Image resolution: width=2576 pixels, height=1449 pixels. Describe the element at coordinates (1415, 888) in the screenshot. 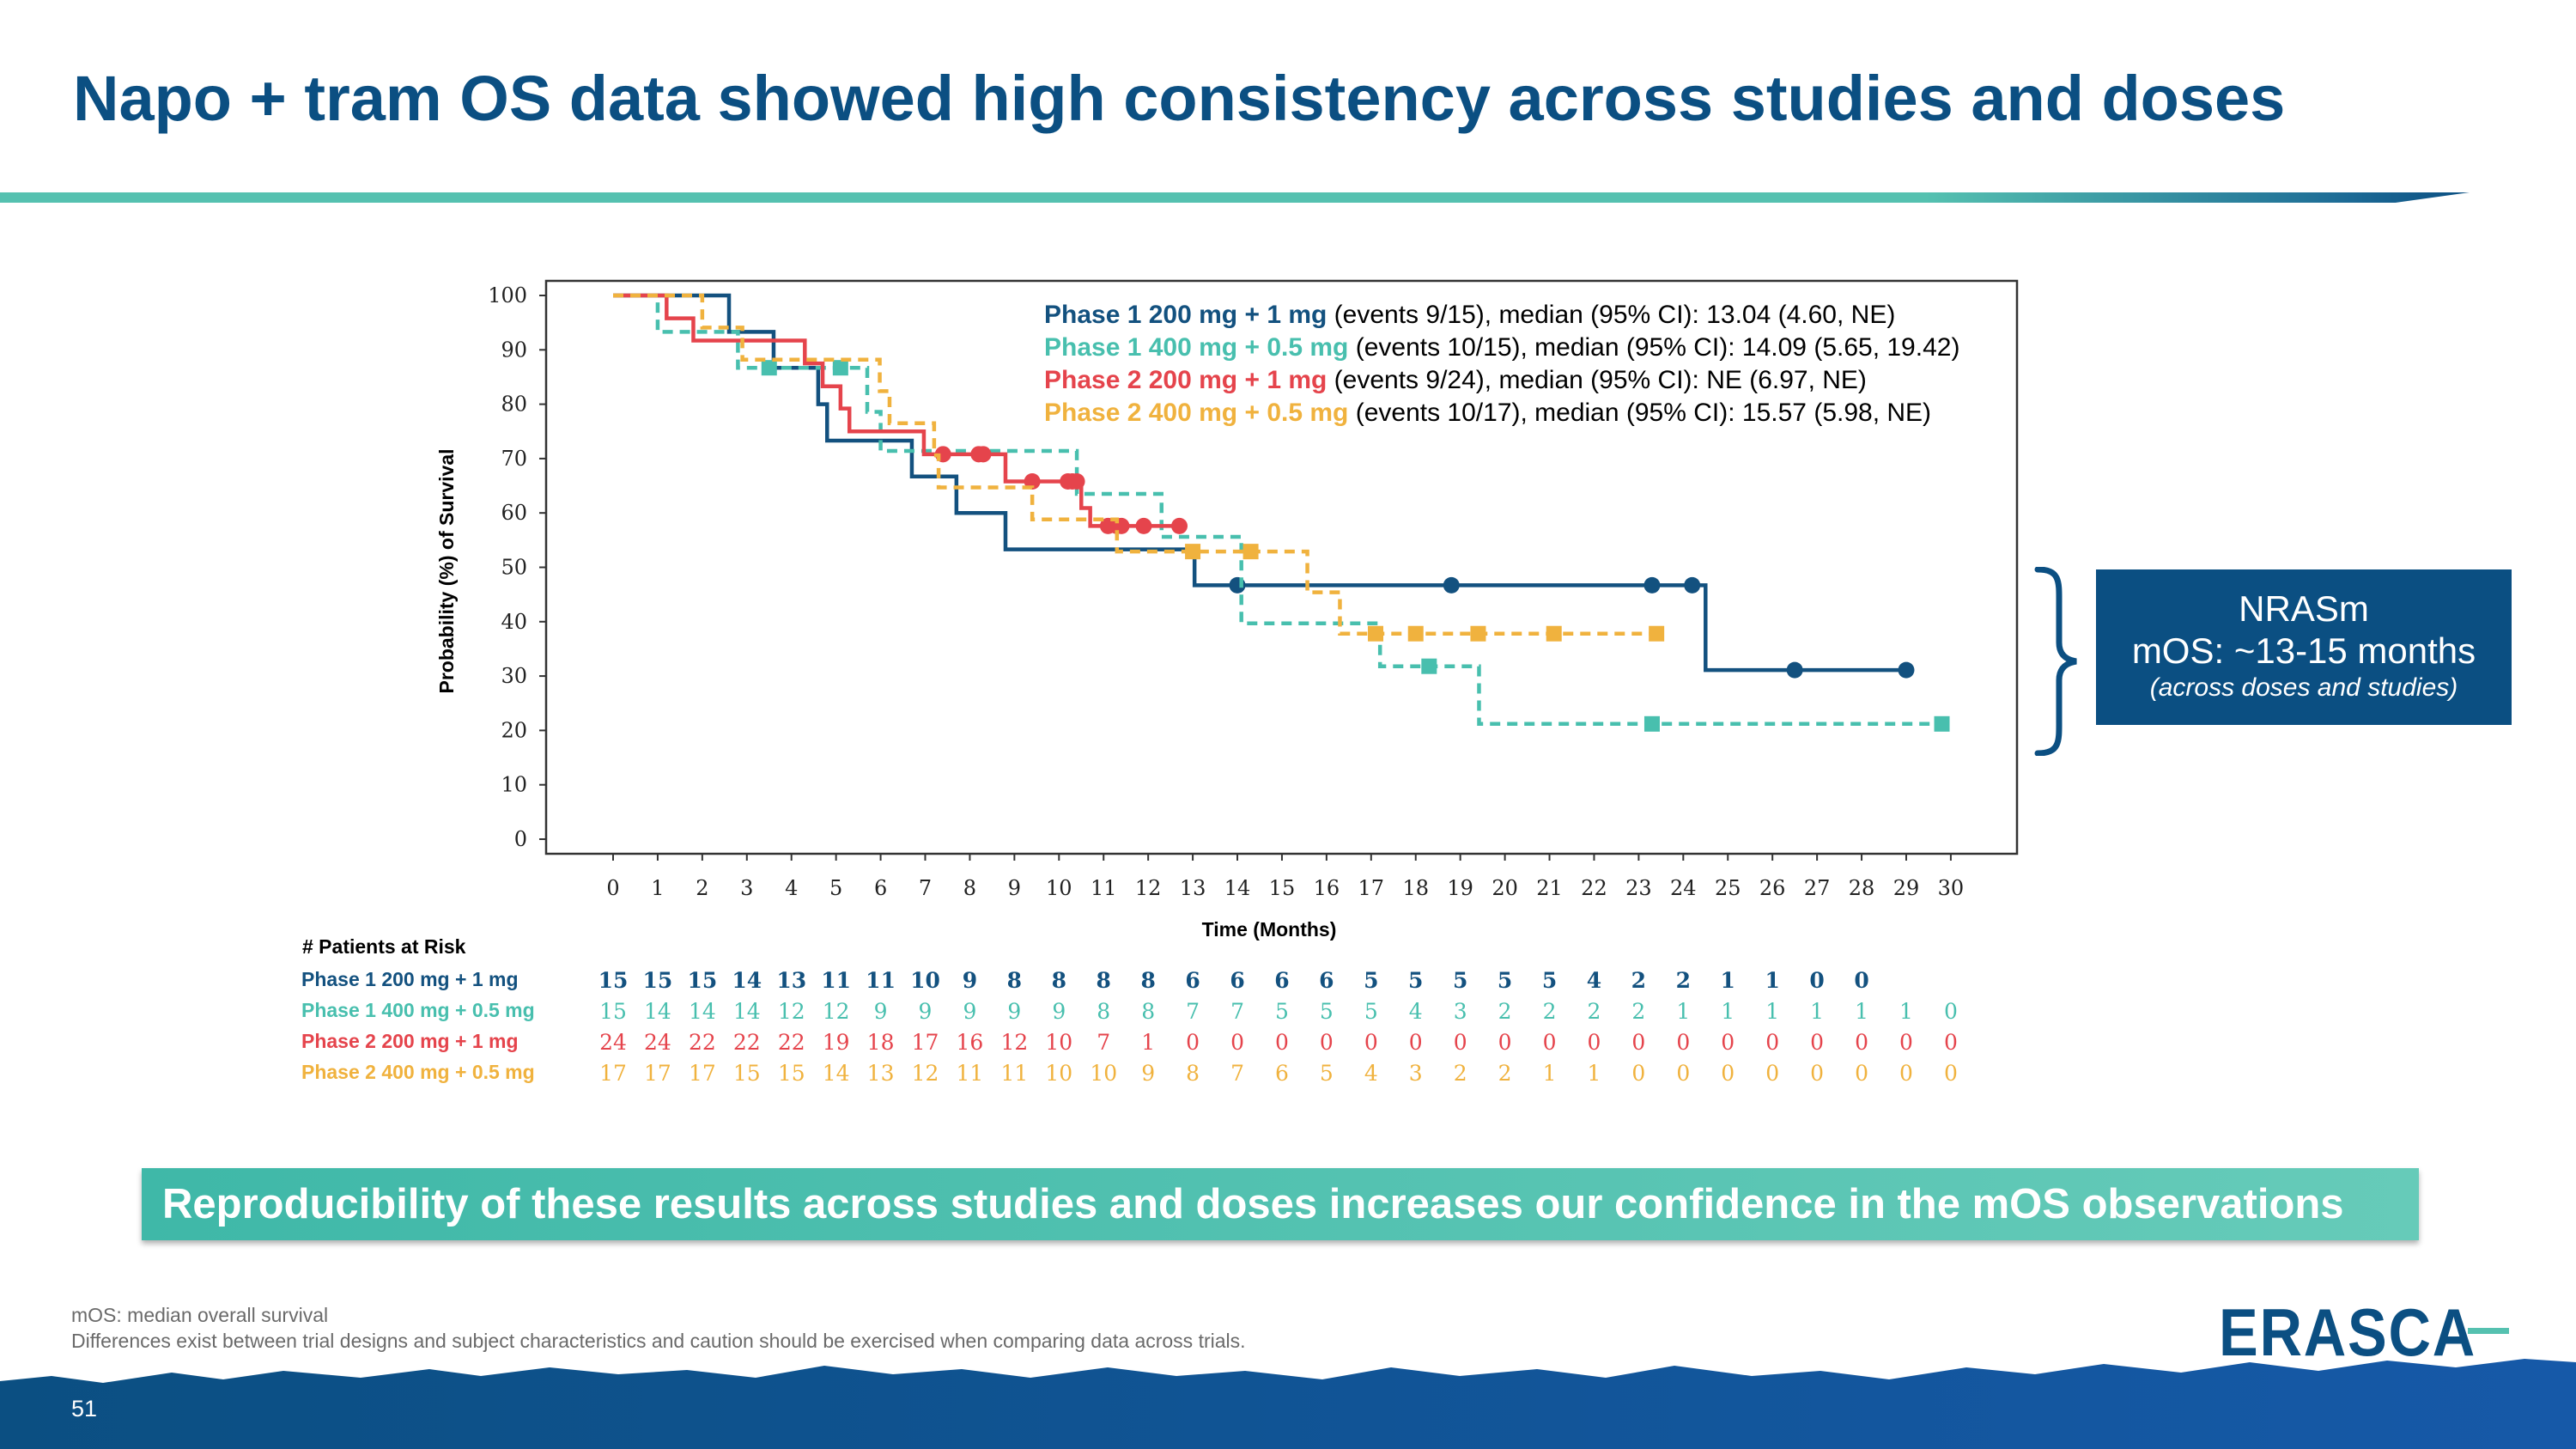

I see `x-tick-label: 18` at that location.